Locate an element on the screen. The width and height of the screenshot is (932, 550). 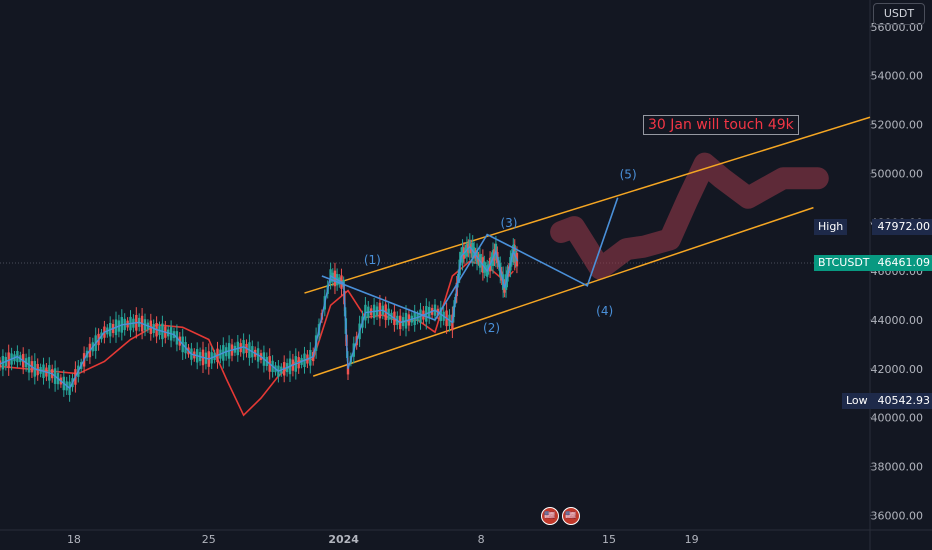
high-label: High is located at coordinates (831, 227).